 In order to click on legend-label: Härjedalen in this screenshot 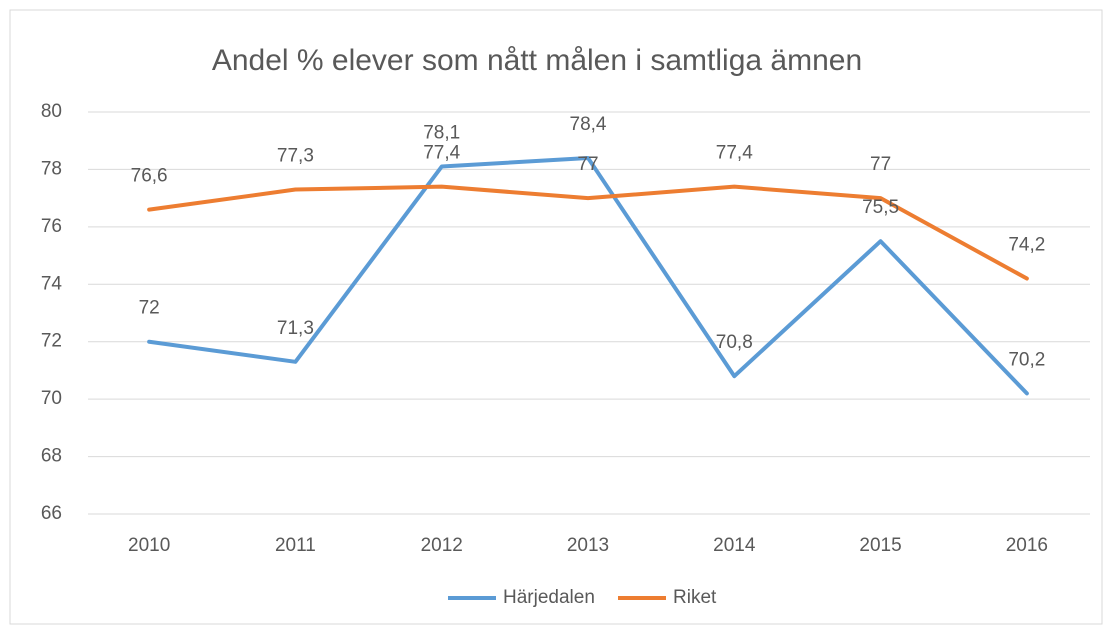, I will do `click(549, 597)`.